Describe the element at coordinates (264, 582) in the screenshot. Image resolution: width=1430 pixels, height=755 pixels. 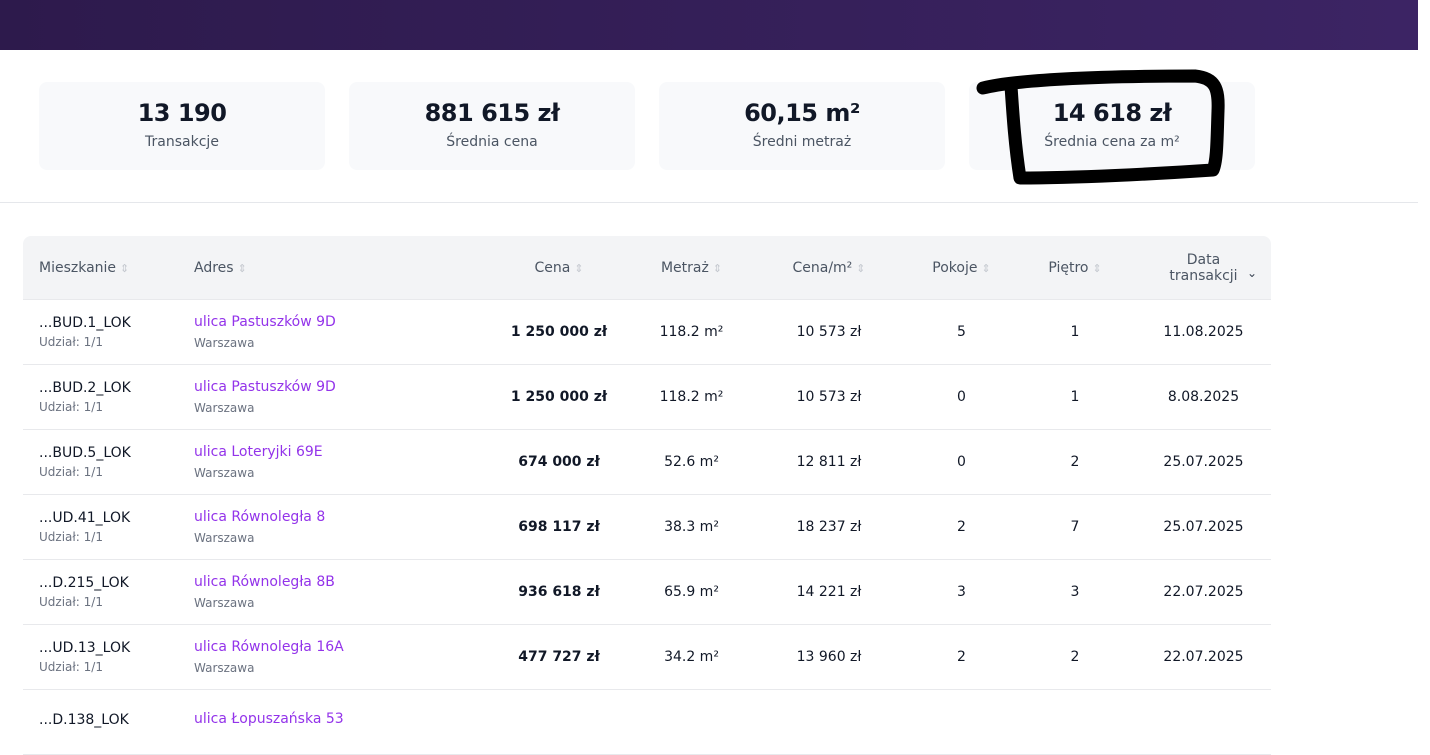
I see `address-link: ulica Równoległa 8B` at that location.